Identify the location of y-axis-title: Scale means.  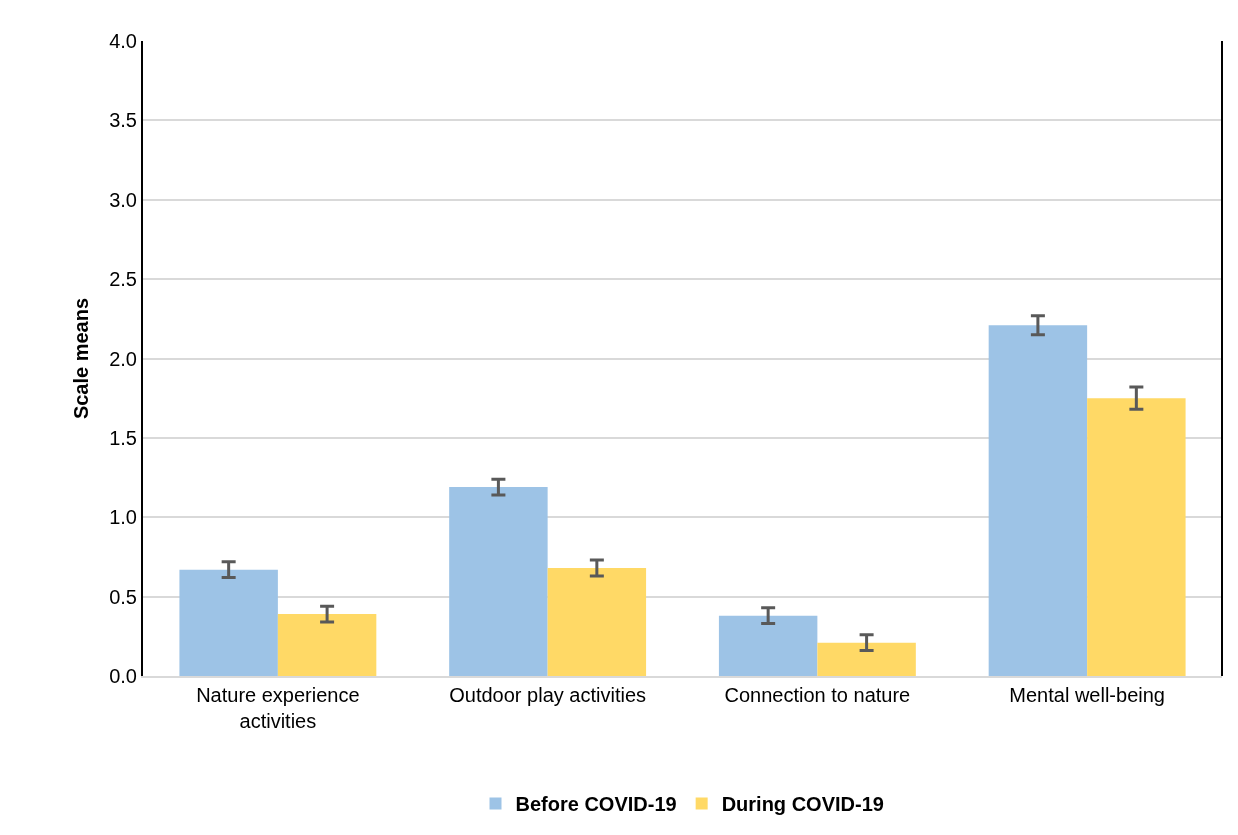
(81, 358).